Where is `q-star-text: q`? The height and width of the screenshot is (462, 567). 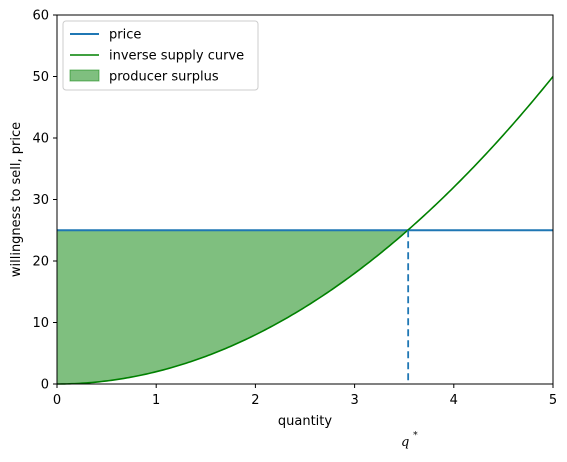 q-star-text: q is located at coordinates (405, 442).